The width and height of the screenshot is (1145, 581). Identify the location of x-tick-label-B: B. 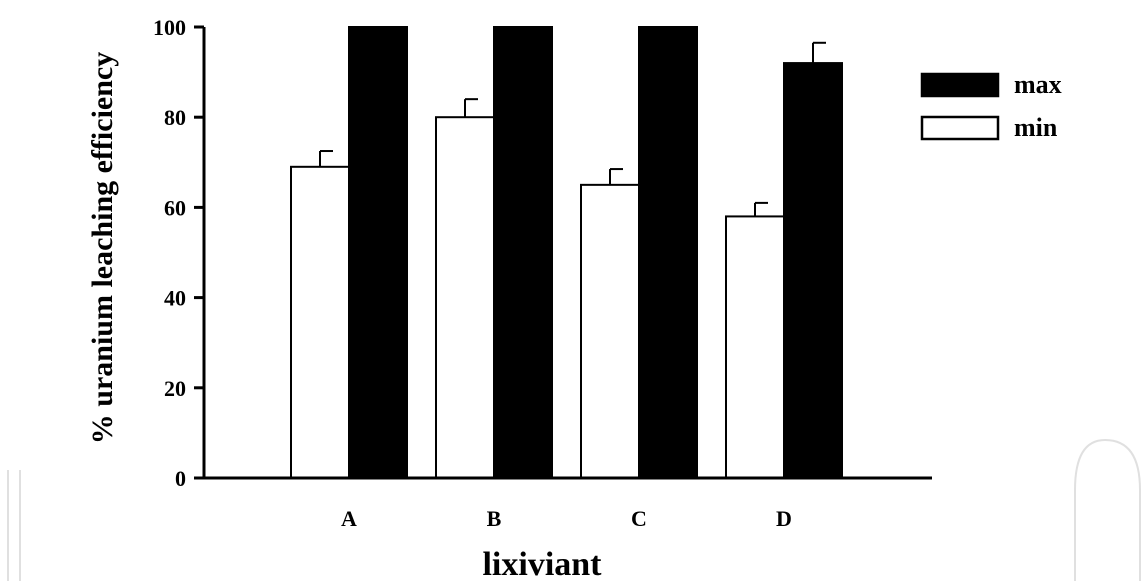
(494, 518).